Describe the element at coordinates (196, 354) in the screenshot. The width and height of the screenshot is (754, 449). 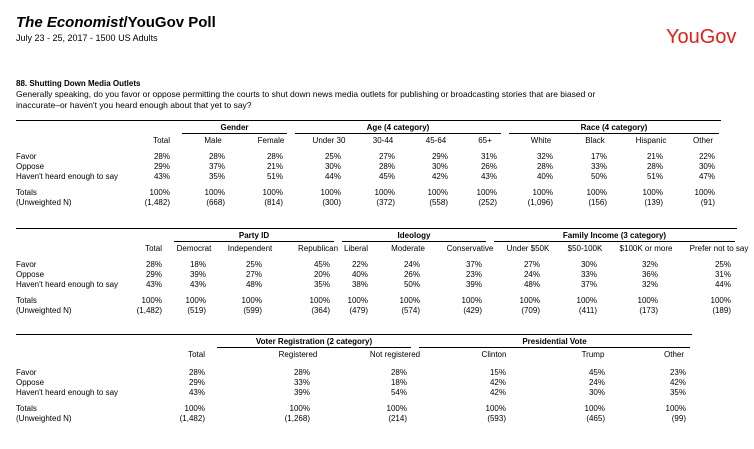
I see `column-header: Total` at that location.